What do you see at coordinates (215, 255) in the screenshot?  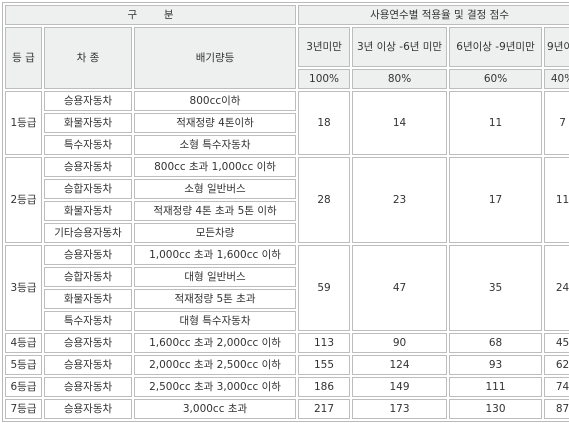 I see `displacement-cell: 1,000cc 초과 1,600cc 이하` at bounding box center [215, 255].